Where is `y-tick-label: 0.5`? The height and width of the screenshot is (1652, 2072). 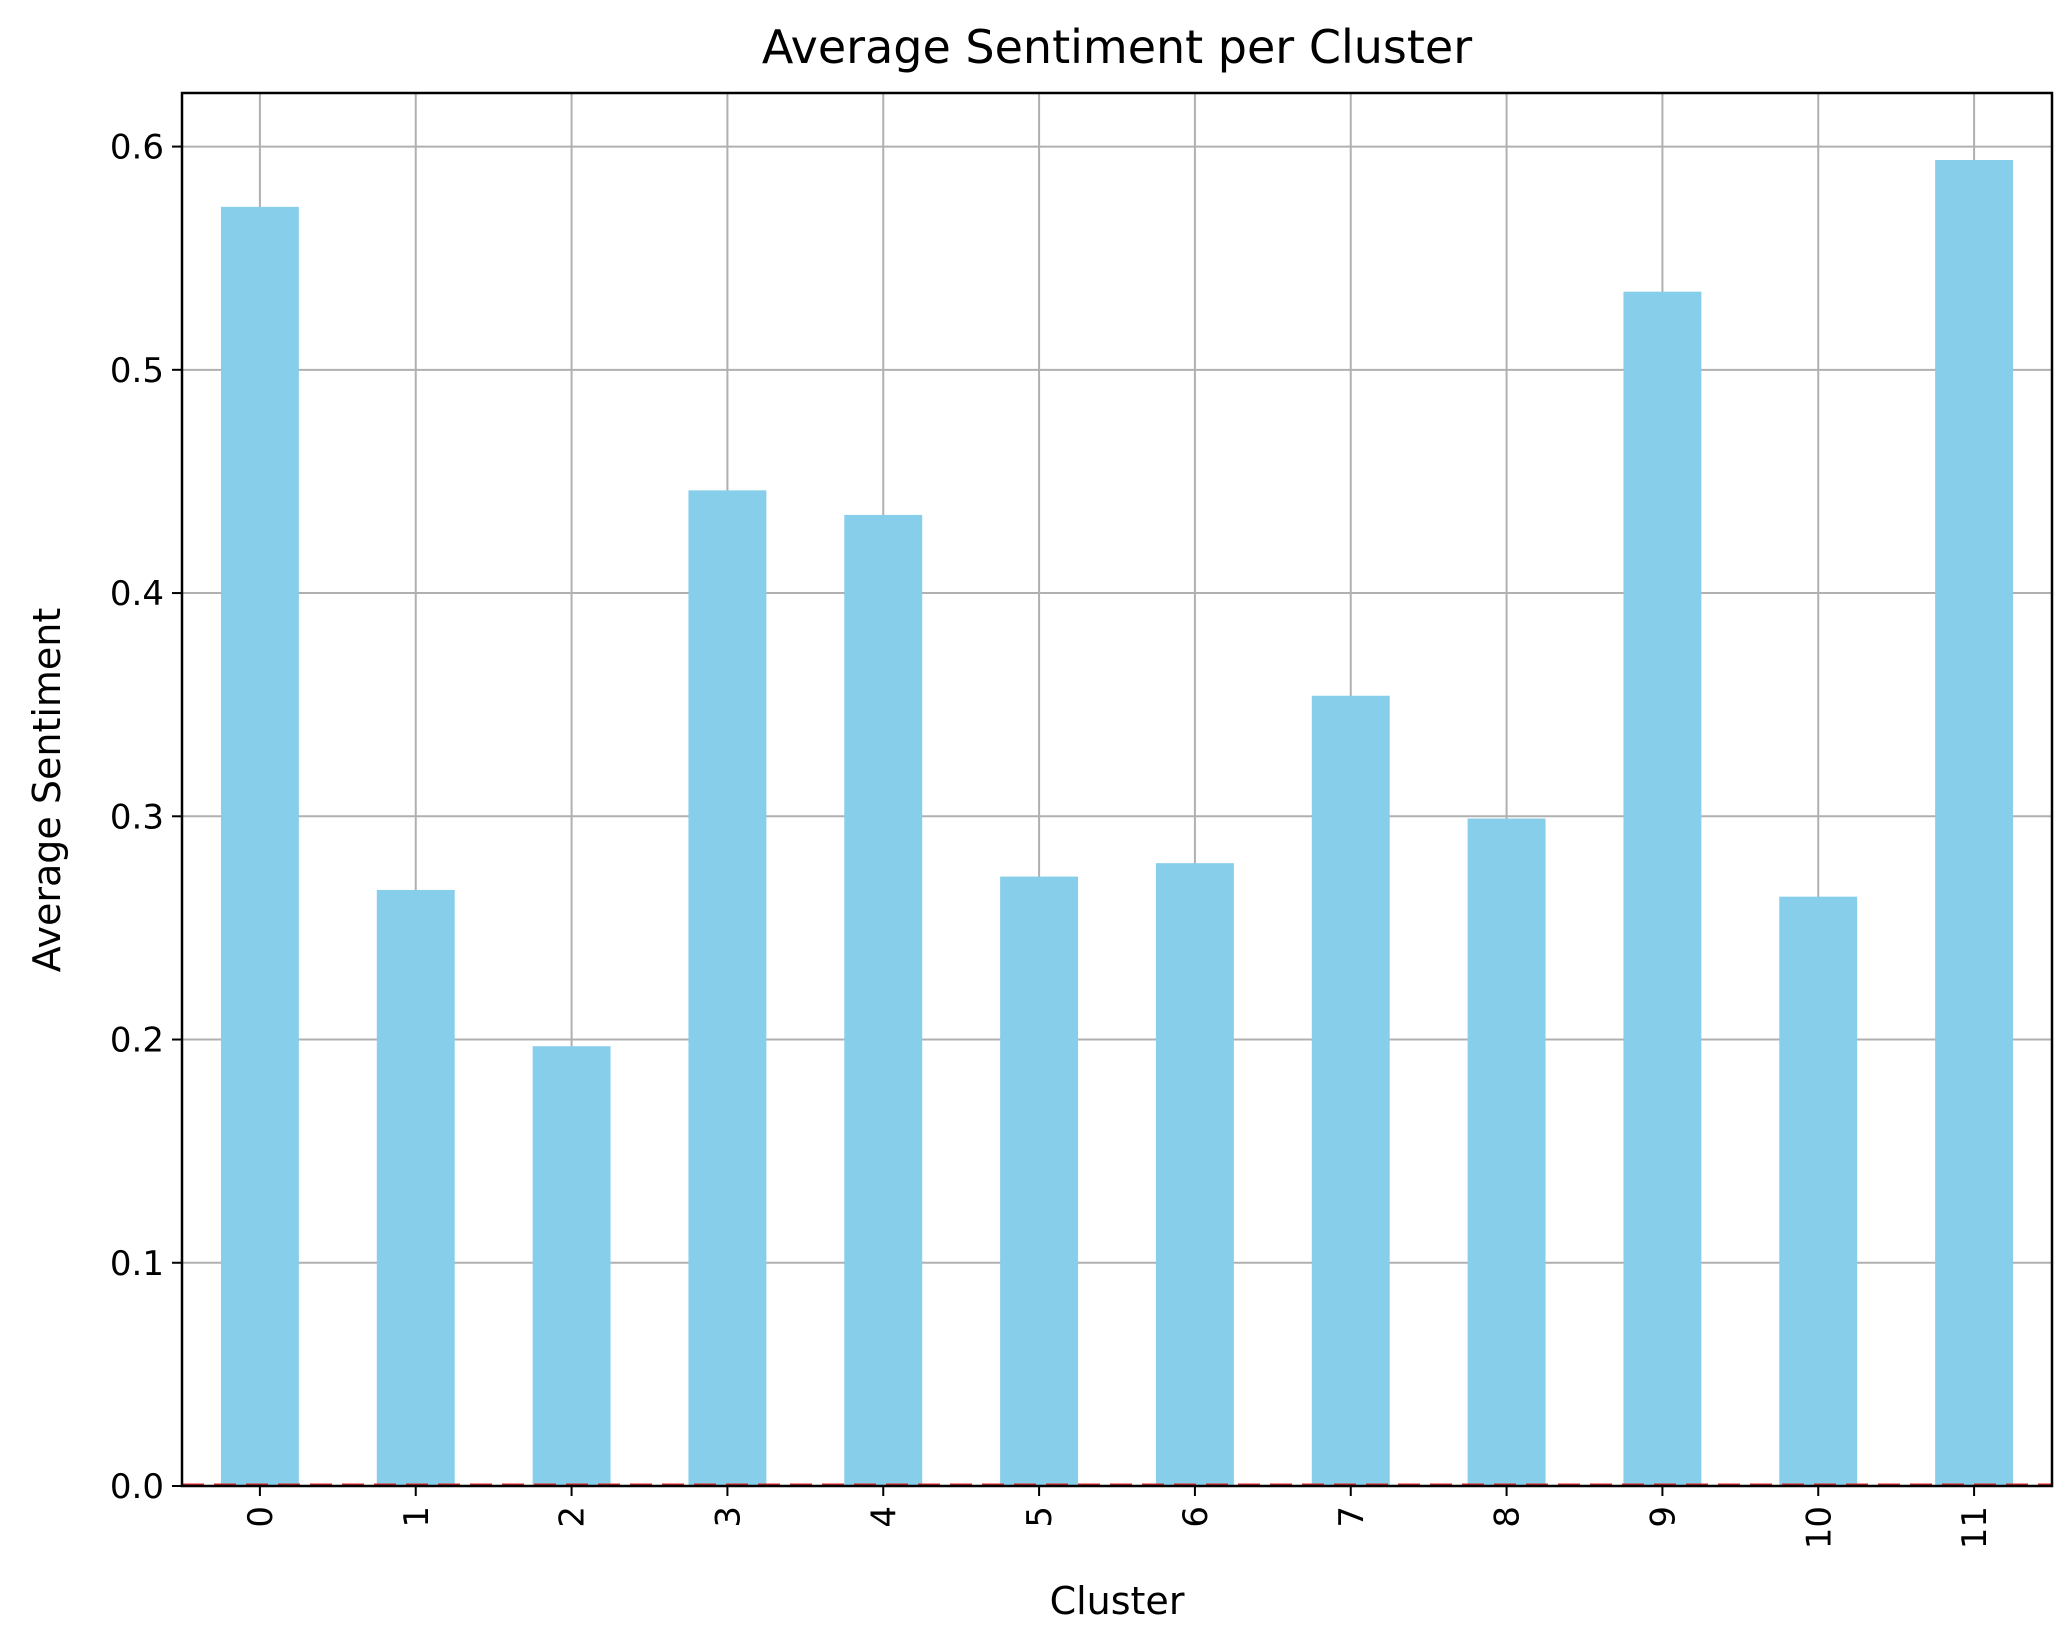
y-tick-label: 0.5 is located at coordinates (137, 371).